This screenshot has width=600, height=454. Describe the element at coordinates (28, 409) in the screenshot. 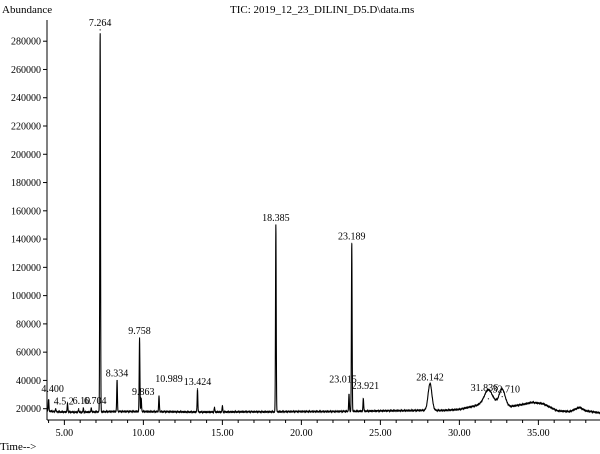

I see `y-tick-label: 20000` at that location.